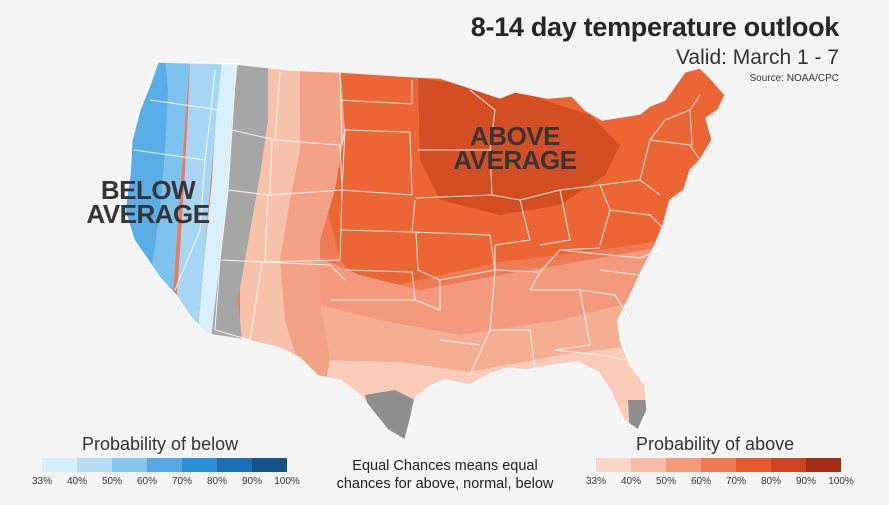 This screenshot has width=889, height=505. I want to click on valid-dates: Valid: March 1 - 7, so click(757, 57).